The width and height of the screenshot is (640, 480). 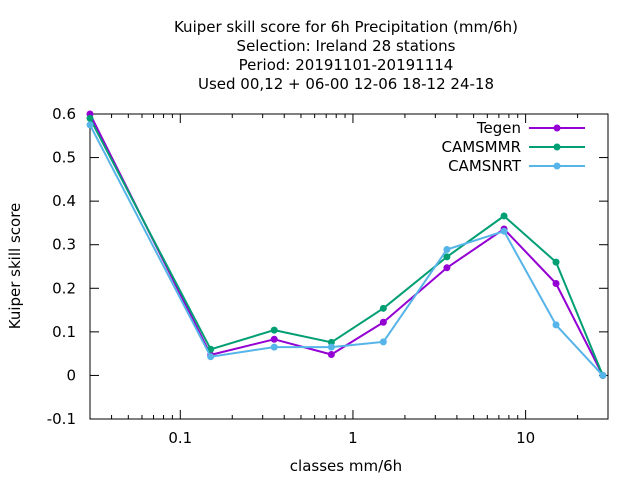 What do you see at coordinates (557, 128) in the screenshot?
I see `legend-marker-tegen` at bounding box center [557, 128].